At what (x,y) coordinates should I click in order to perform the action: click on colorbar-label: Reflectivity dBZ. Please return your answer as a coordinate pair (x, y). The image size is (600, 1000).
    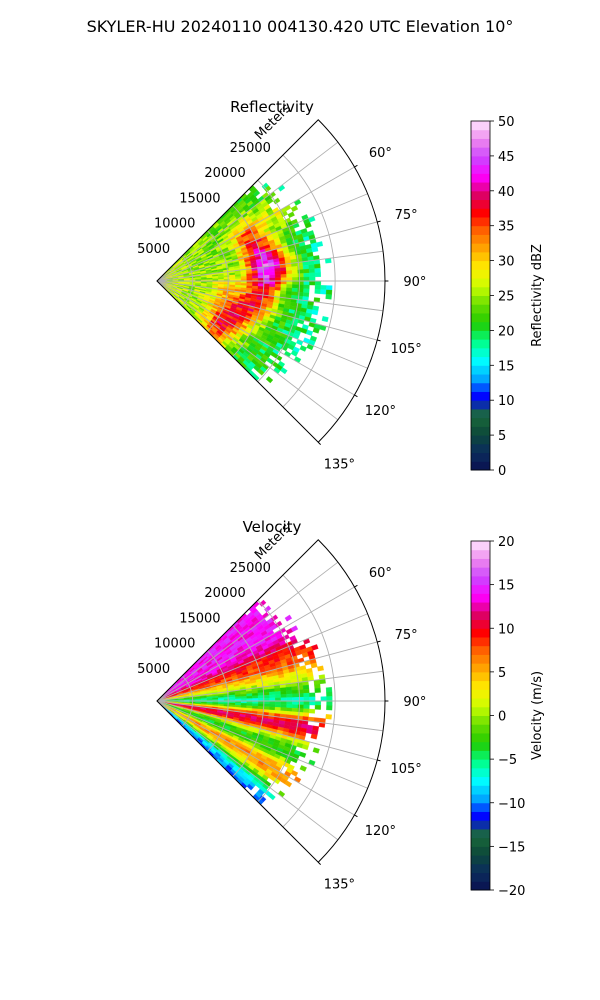
    Looking at the image, I should click on (537, 295).